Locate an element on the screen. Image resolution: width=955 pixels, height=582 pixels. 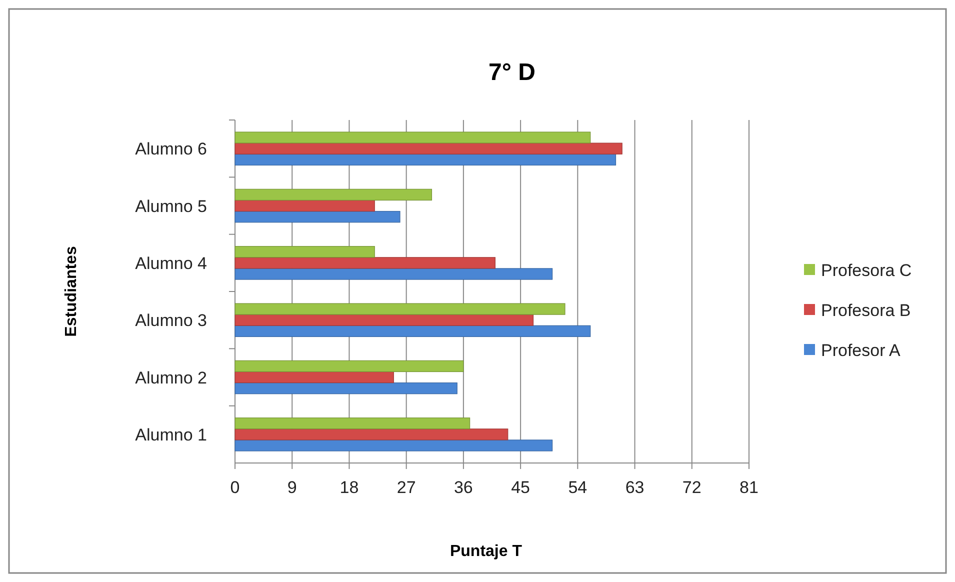
x-axis-title: Puntaje T is located at coordinates (486, 551).